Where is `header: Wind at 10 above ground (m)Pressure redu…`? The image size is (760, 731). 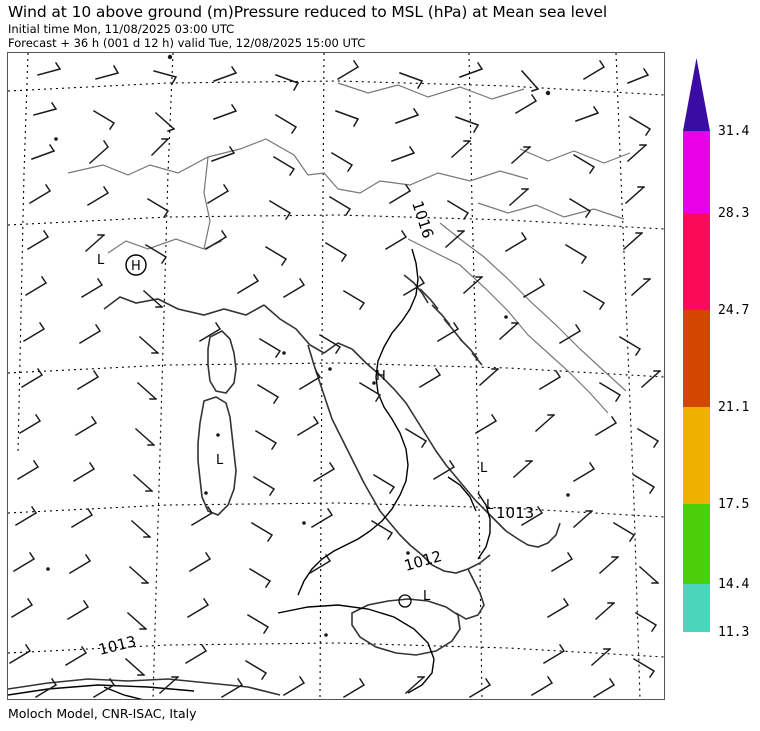 header: Wind at 10 above ground (m)Pressure redu… is located at coordinates (380, 25).